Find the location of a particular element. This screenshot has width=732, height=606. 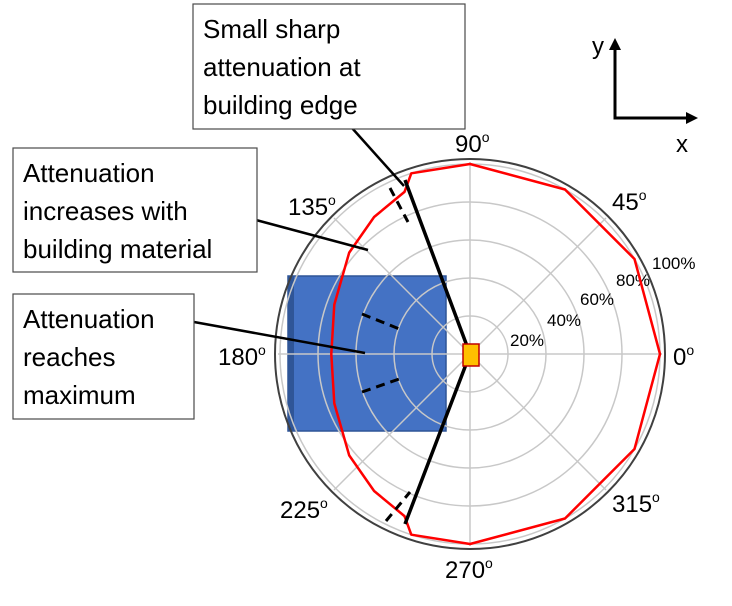

angle-label-0: 0o is located at coordinates (683, 356).